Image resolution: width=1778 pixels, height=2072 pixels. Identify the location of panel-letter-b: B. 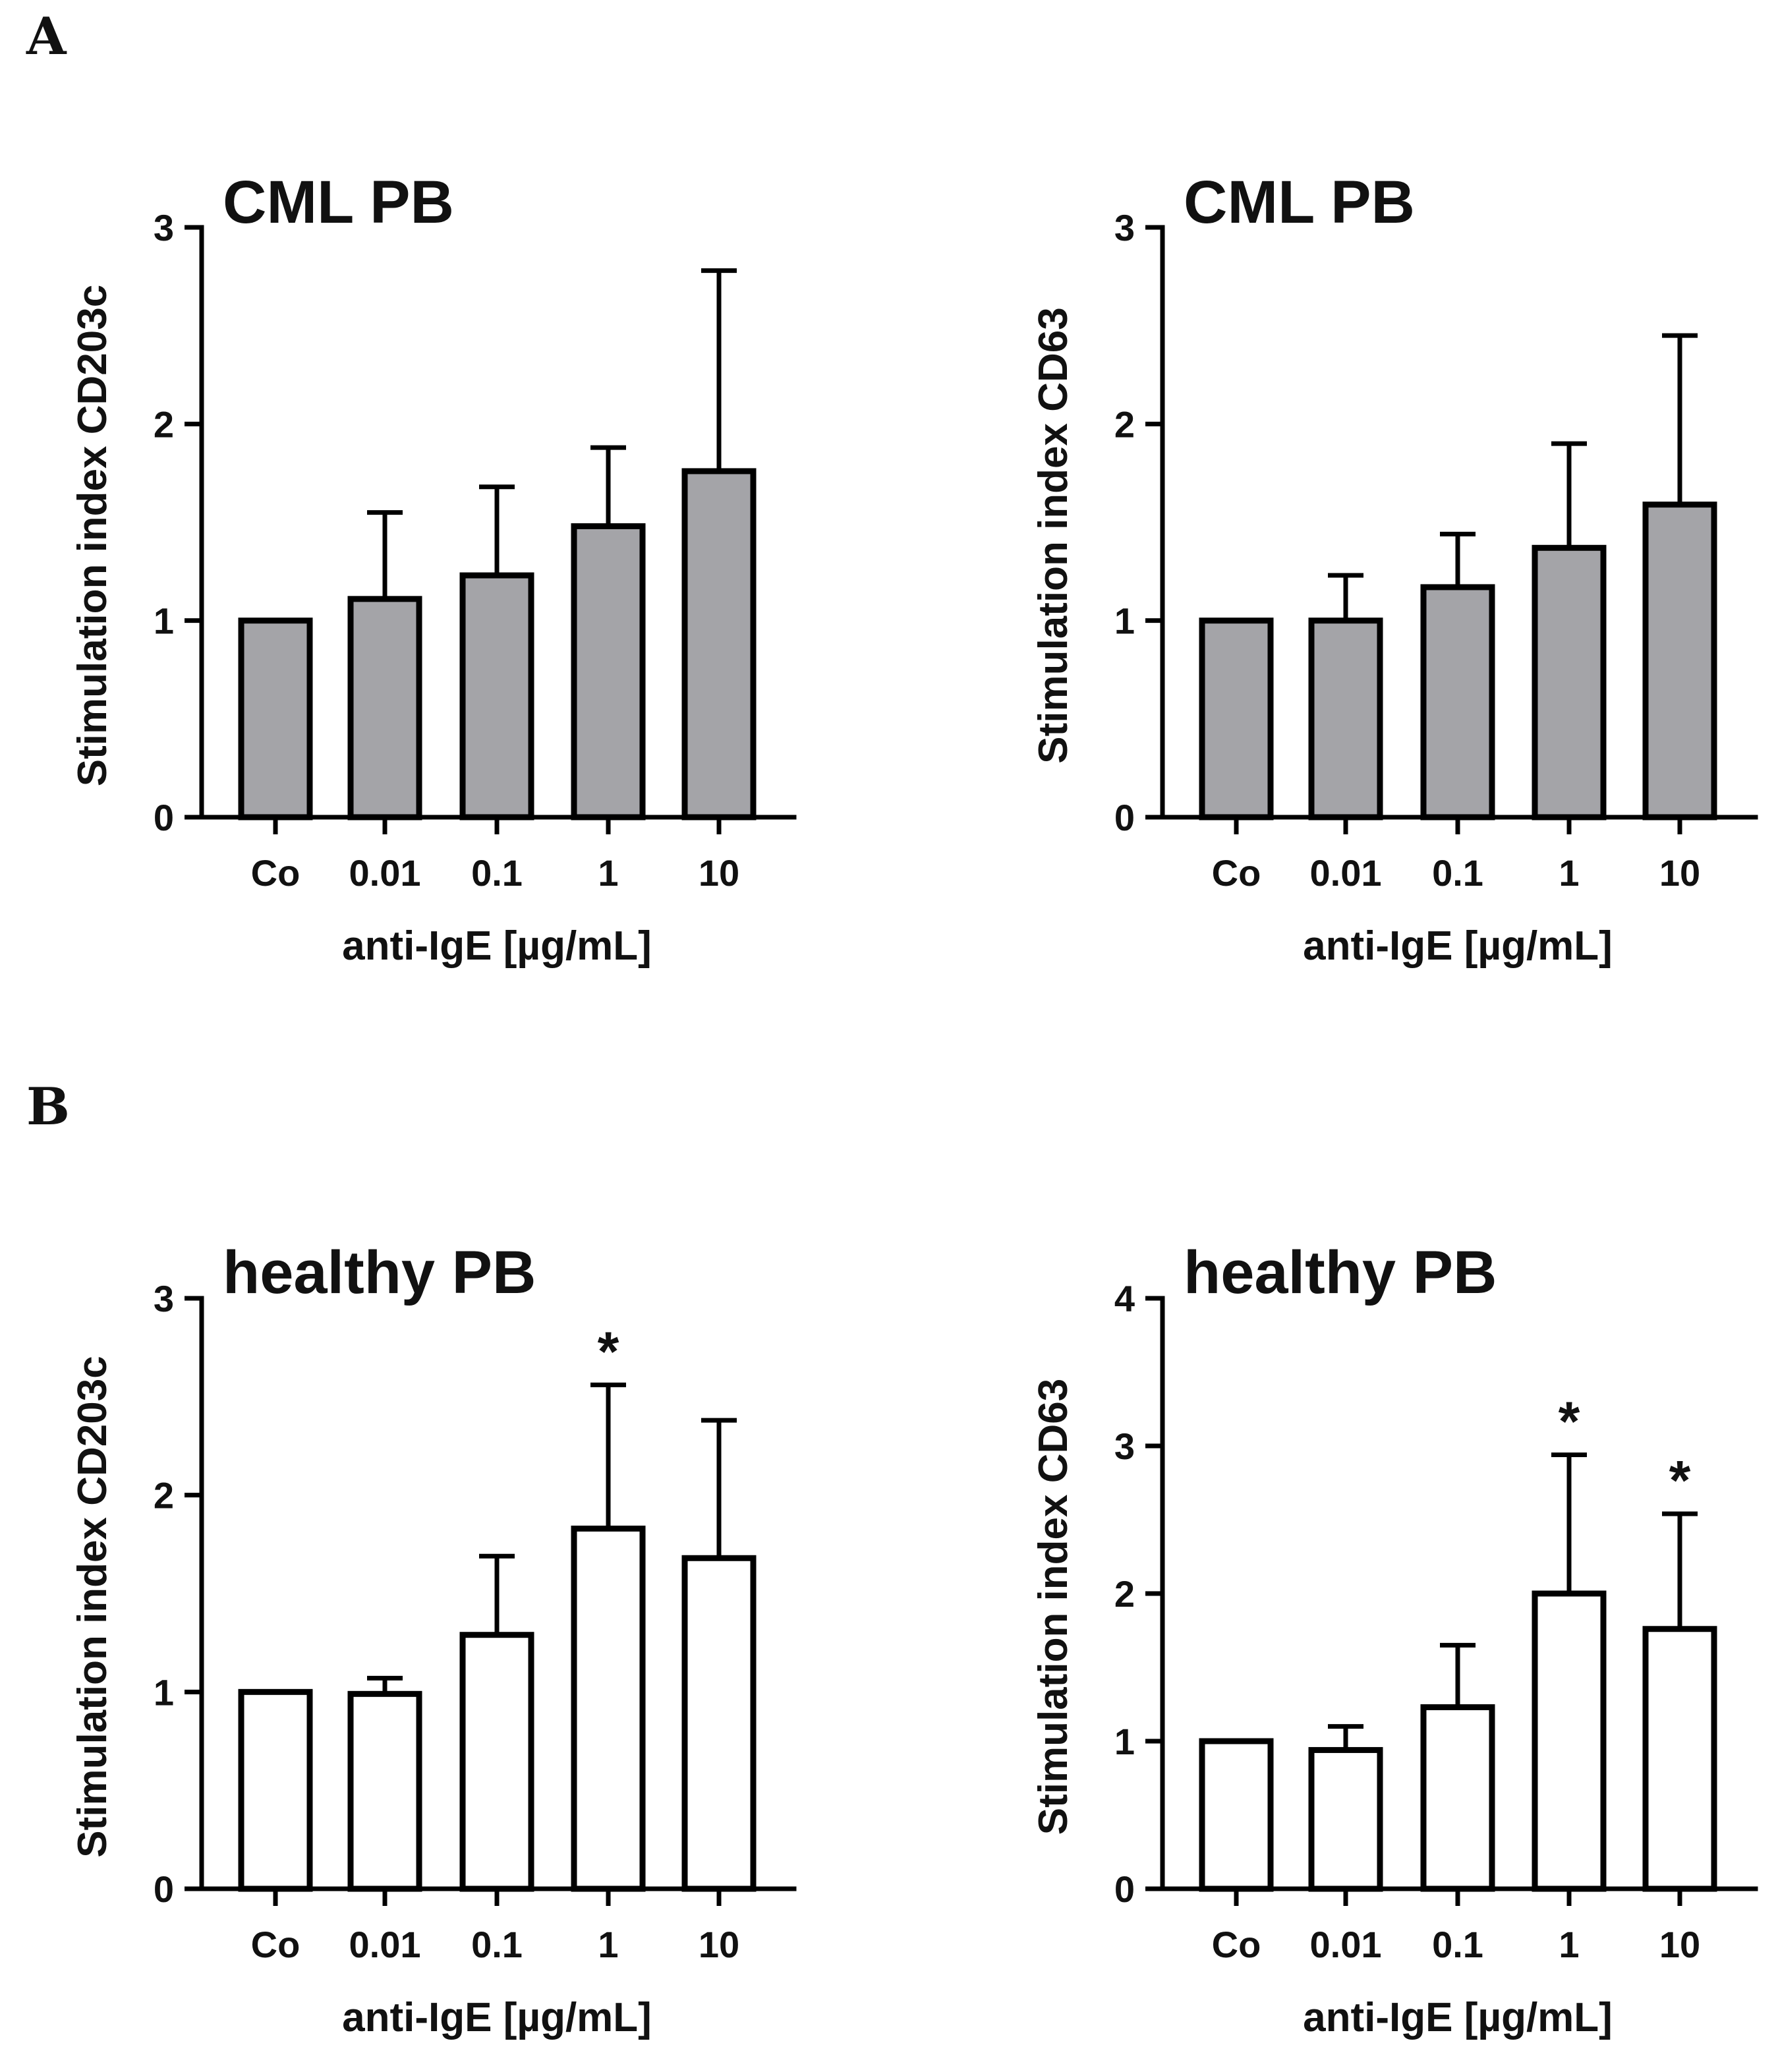
(48, 1107).